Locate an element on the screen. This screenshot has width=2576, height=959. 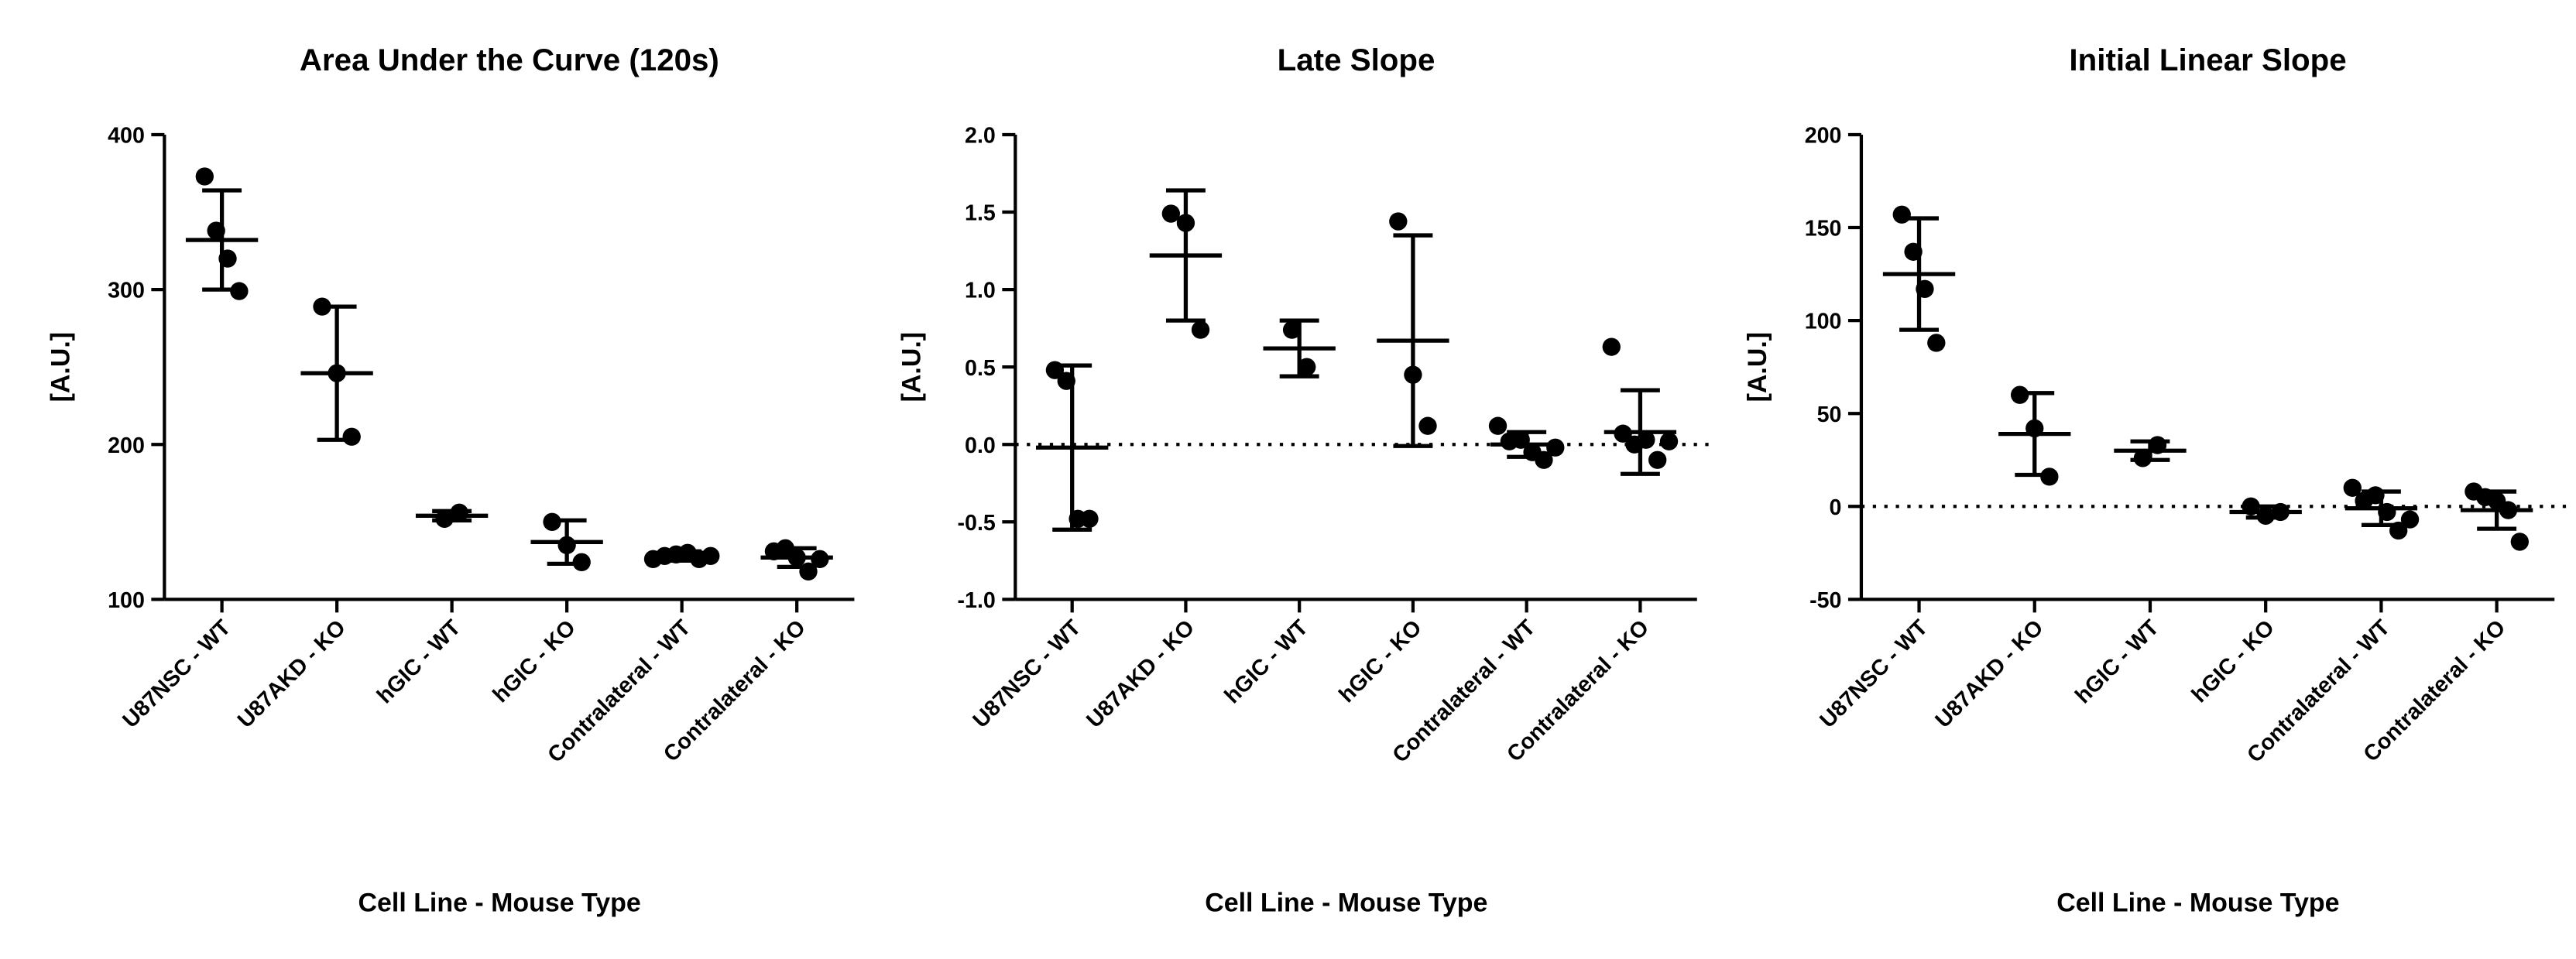
y-tick-label: -1.0 is located at coordinates (977, 600).